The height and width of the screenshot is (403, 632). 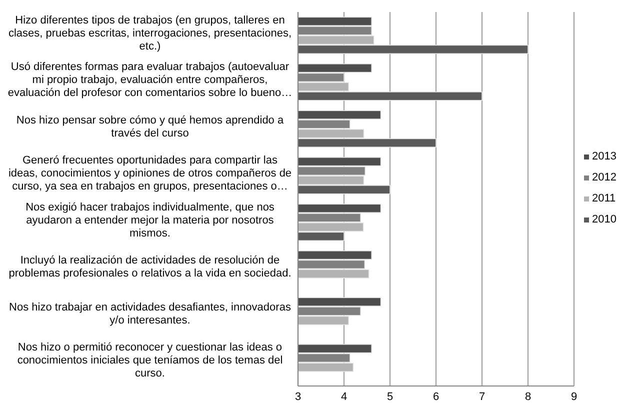 I want to click on legend-label: 2012, so click(x=604, y=178).